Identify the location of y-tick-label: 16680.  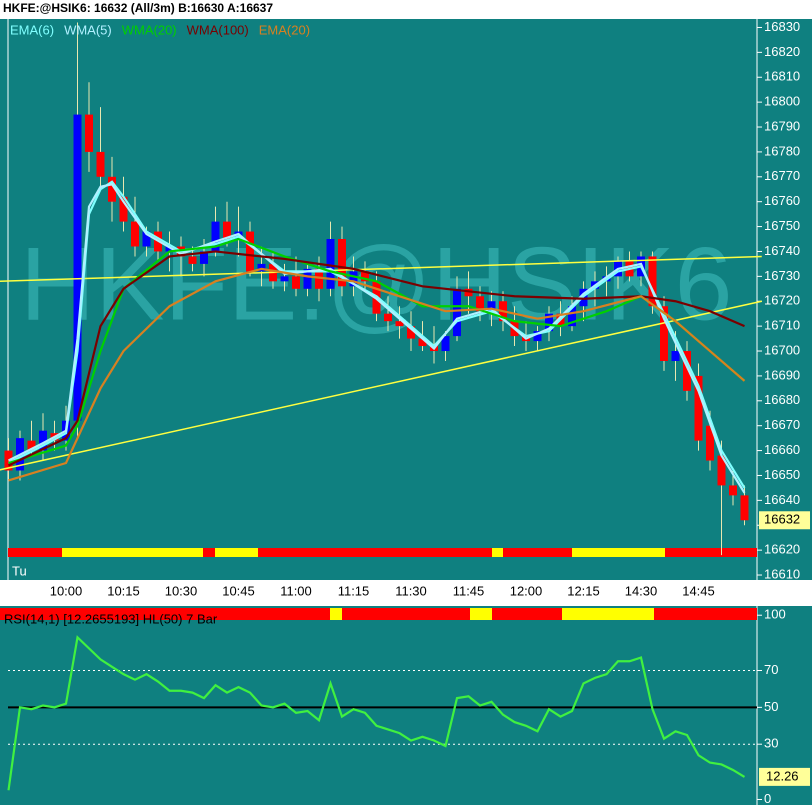
(782, 399).